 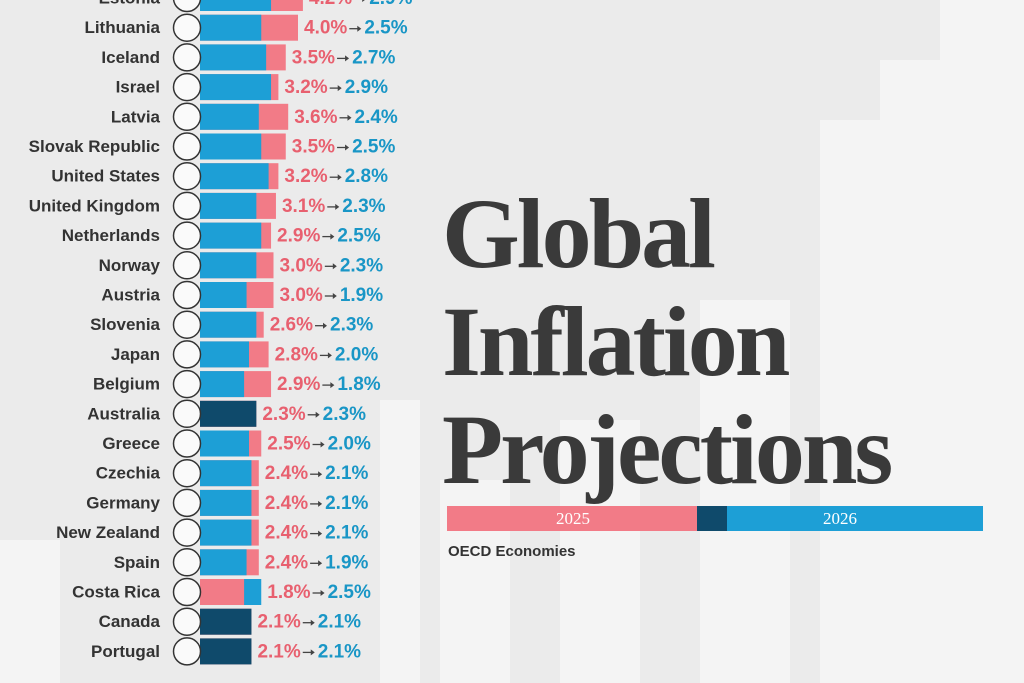 What do you see at coordinates (131, 443) in the screenshot?
I see `country-label: Greece` at bounding box center [131, 443].